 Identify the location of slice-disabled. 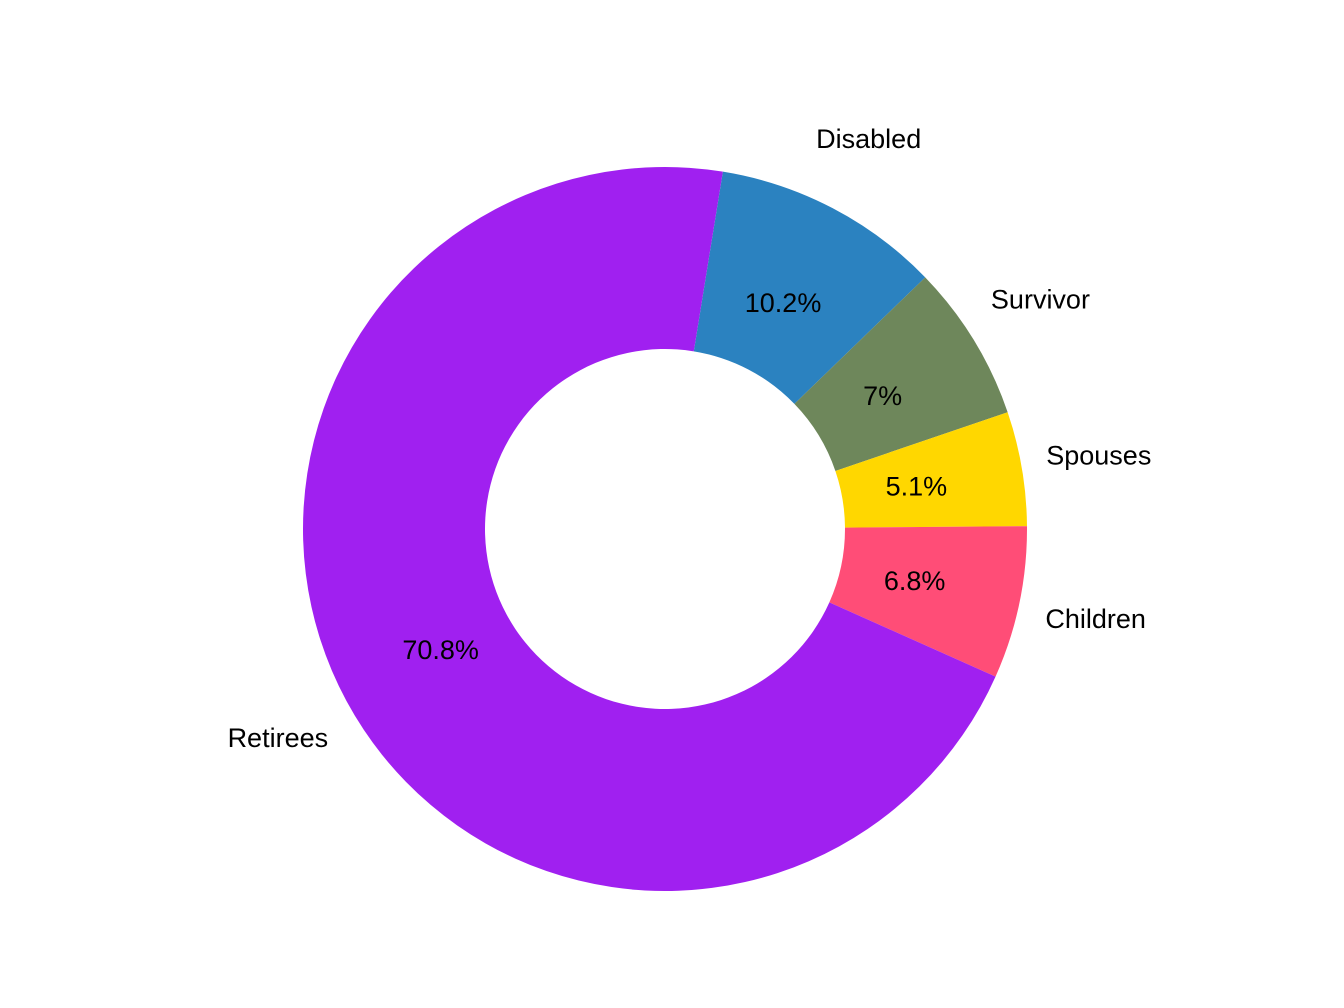
(809, 287).